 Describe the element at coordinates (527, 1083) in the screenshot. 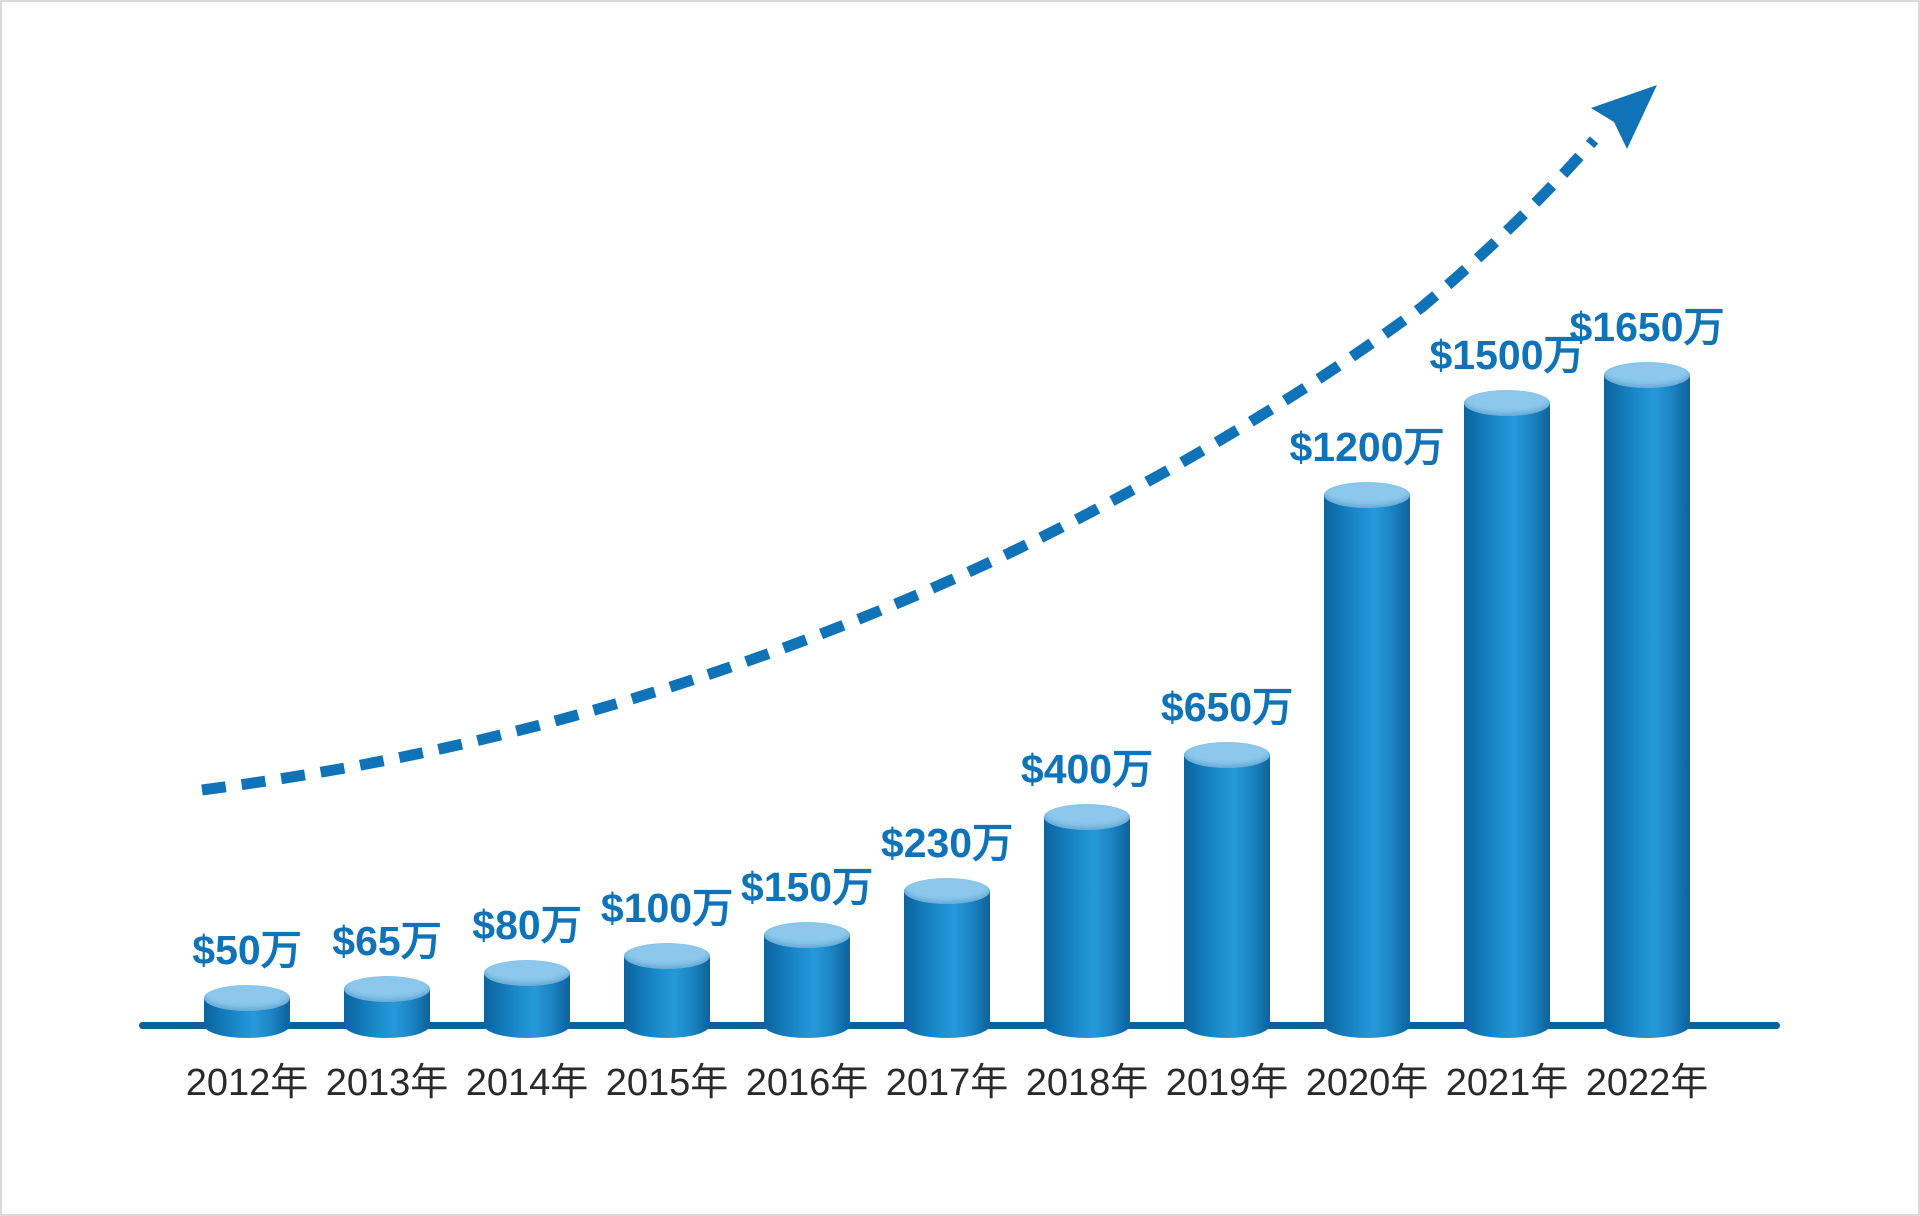

I see `x-axis-label: 2014年` at that location.